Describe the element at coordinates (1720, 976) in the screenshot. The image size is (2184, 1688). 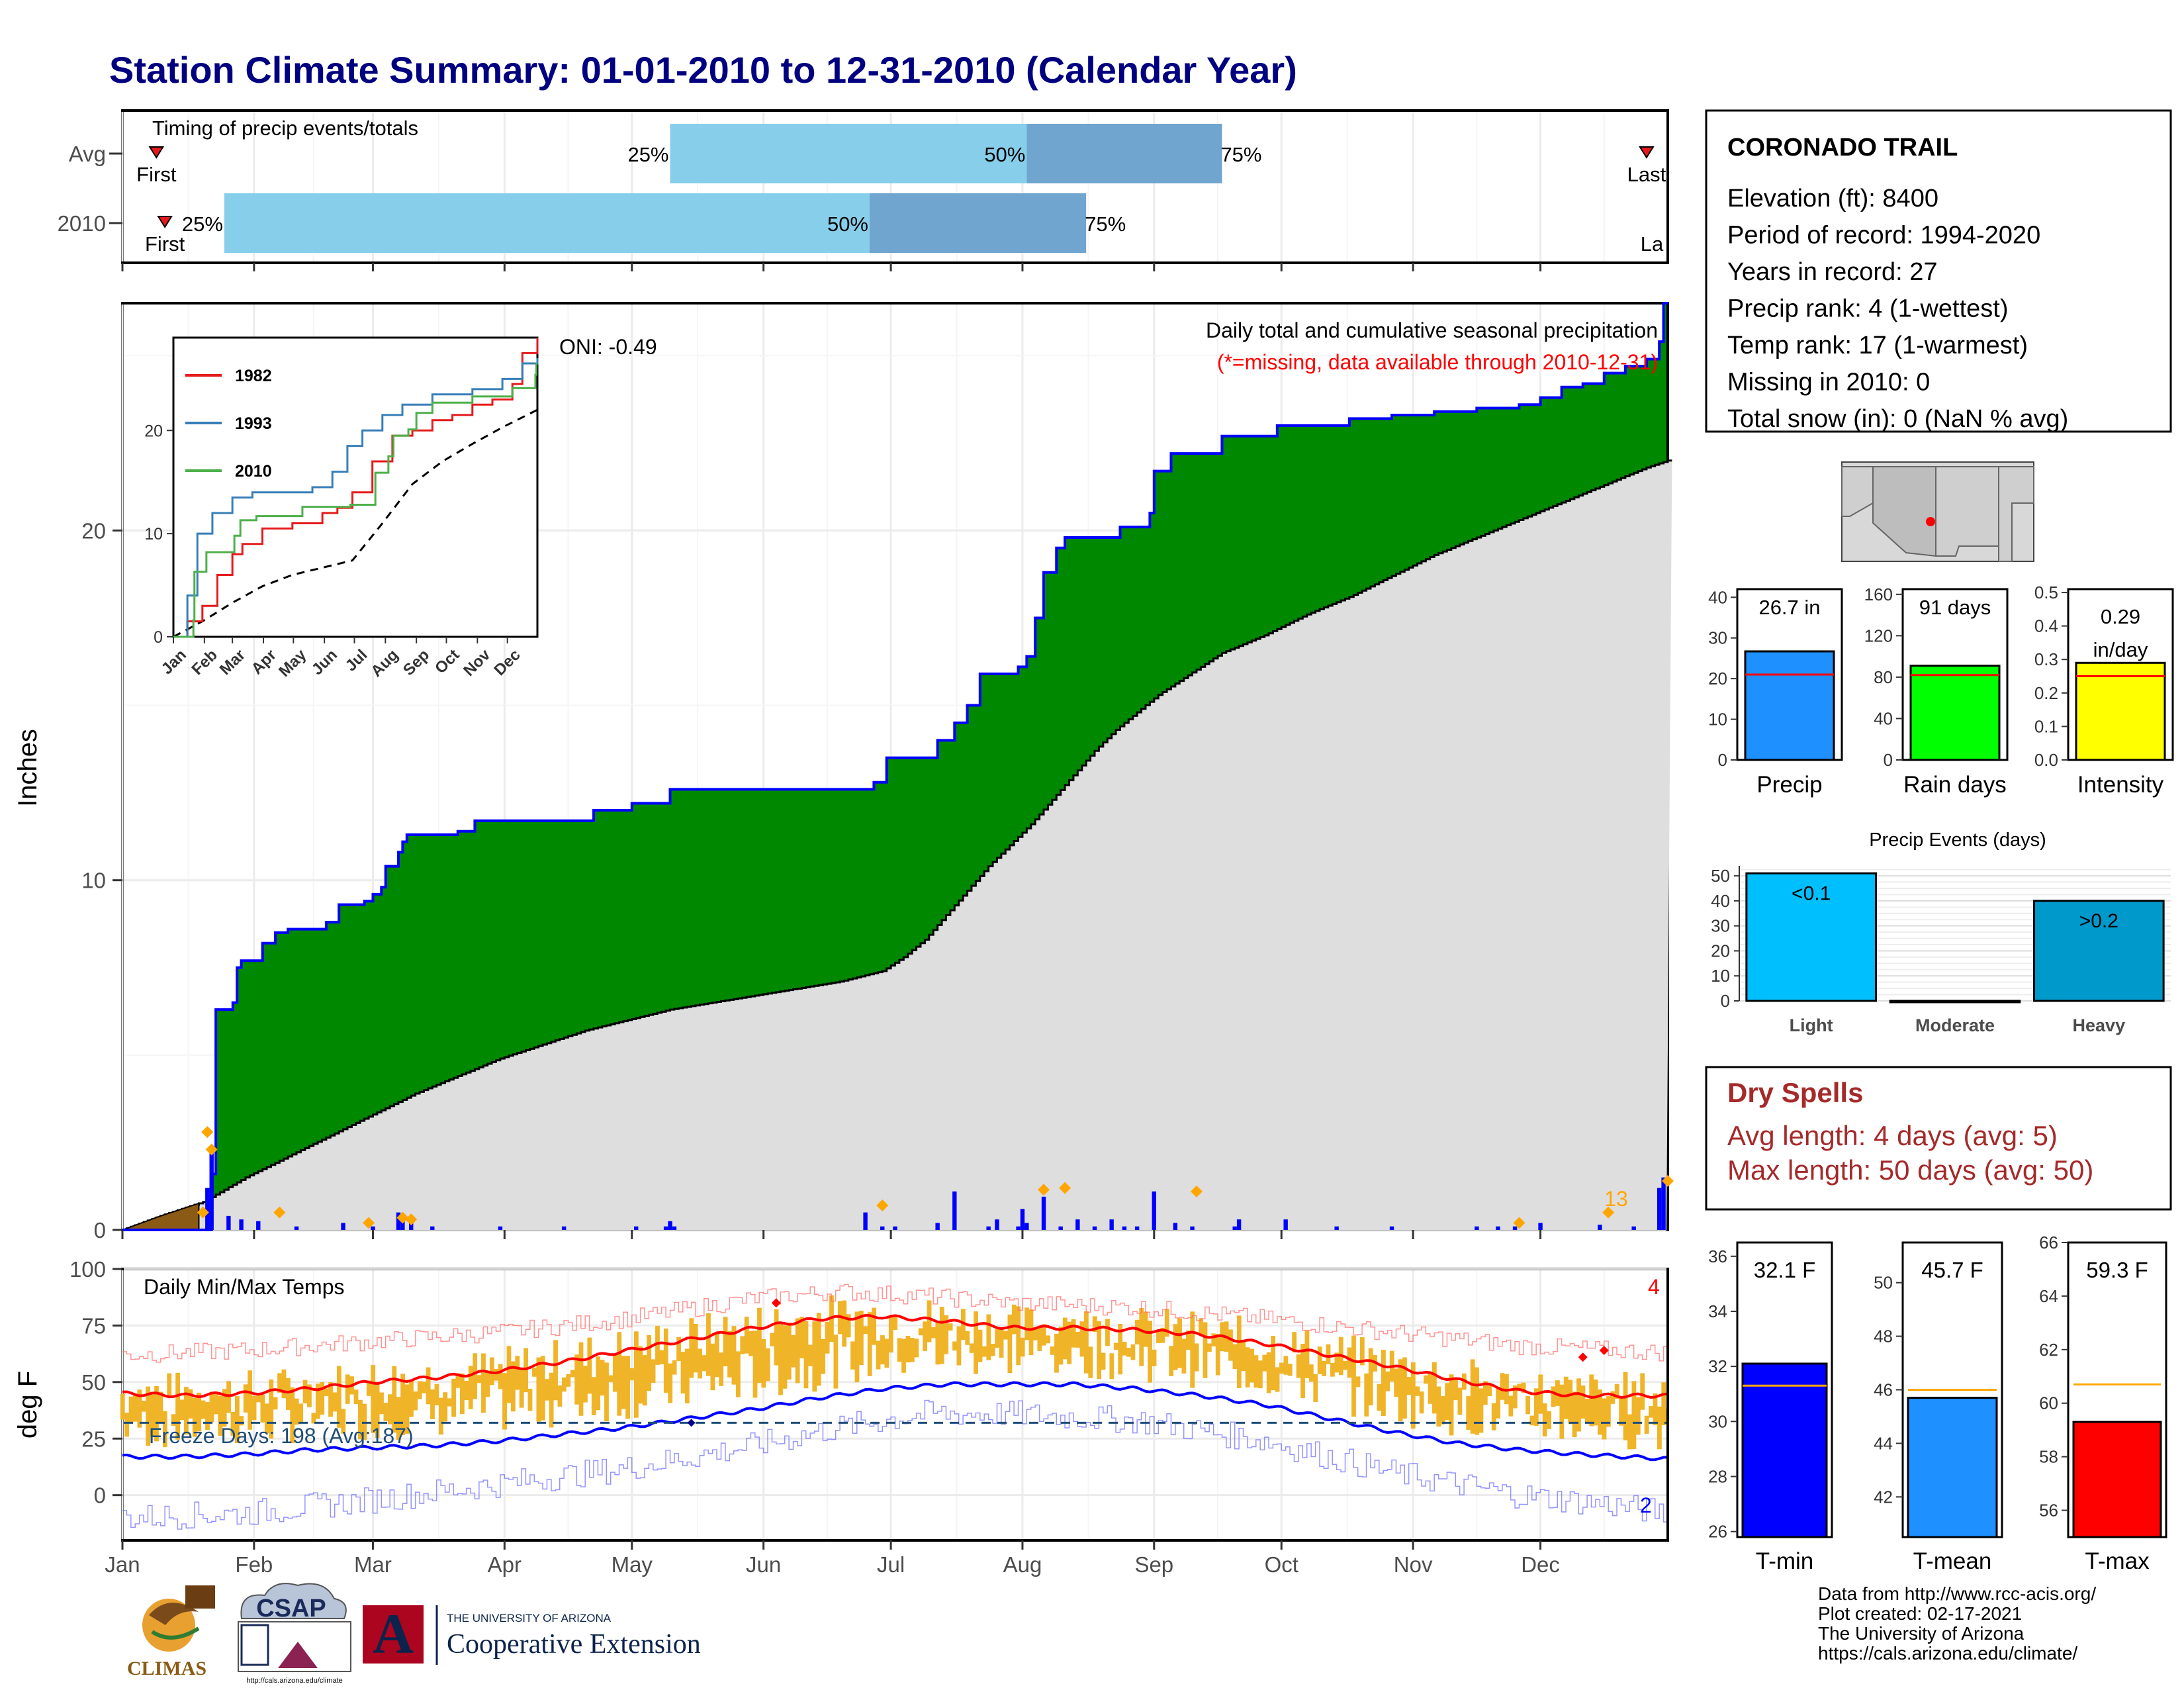
I see `events-ytick-label: 10` at that location.